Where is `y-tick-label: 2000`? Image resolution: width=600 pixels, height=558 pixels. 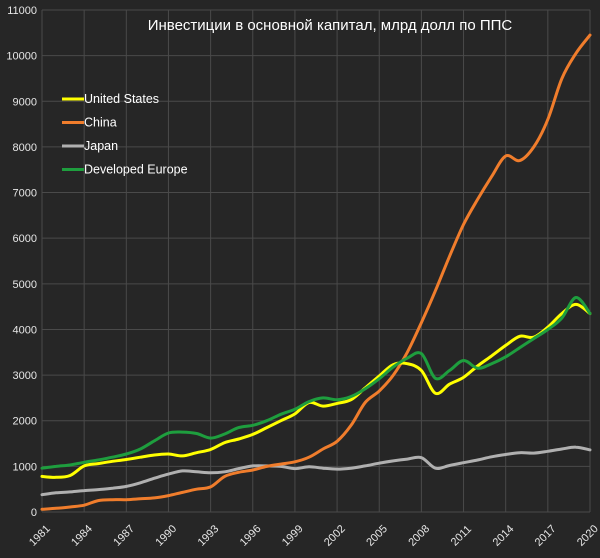
y-tick-label: 2000 is located at coordinates (25, 422).